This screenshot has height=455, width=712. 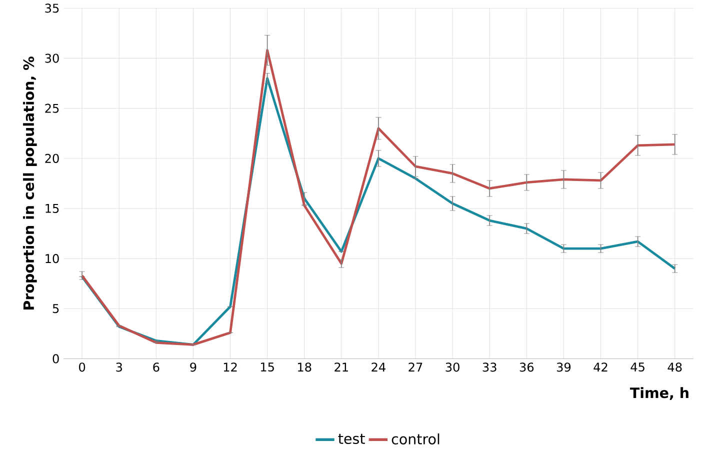 I want to click on x-tick-label: 36, so click(x=527, y=367).